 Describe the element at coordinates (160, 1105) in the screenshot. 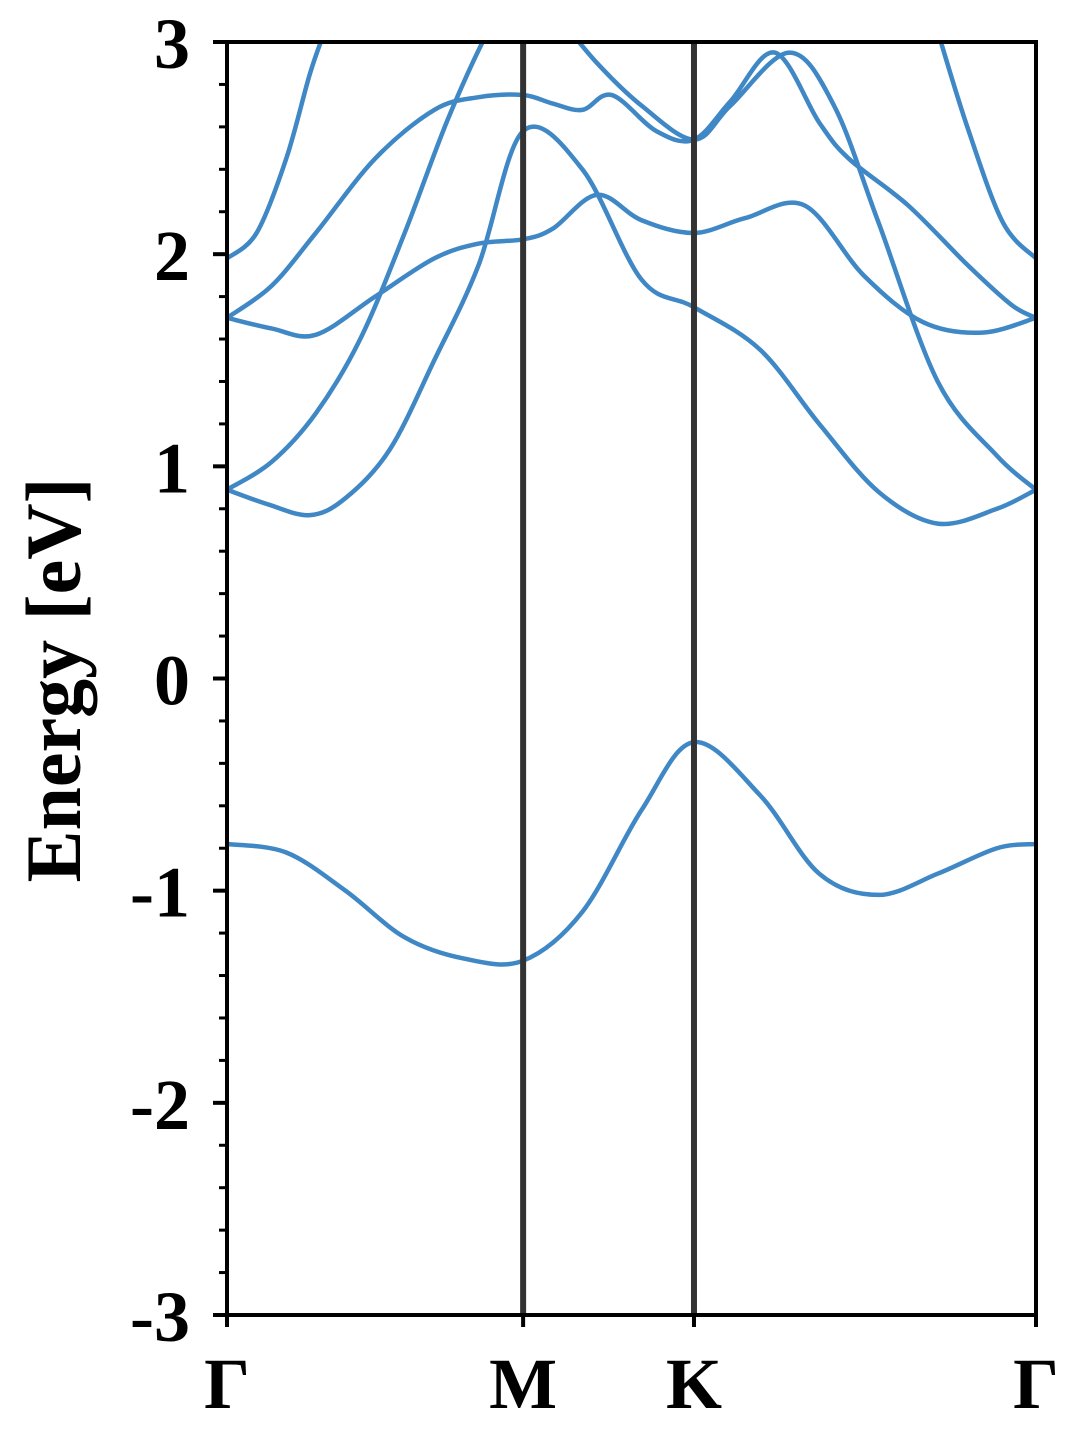

I see `y-tick-label: -2` at that location.